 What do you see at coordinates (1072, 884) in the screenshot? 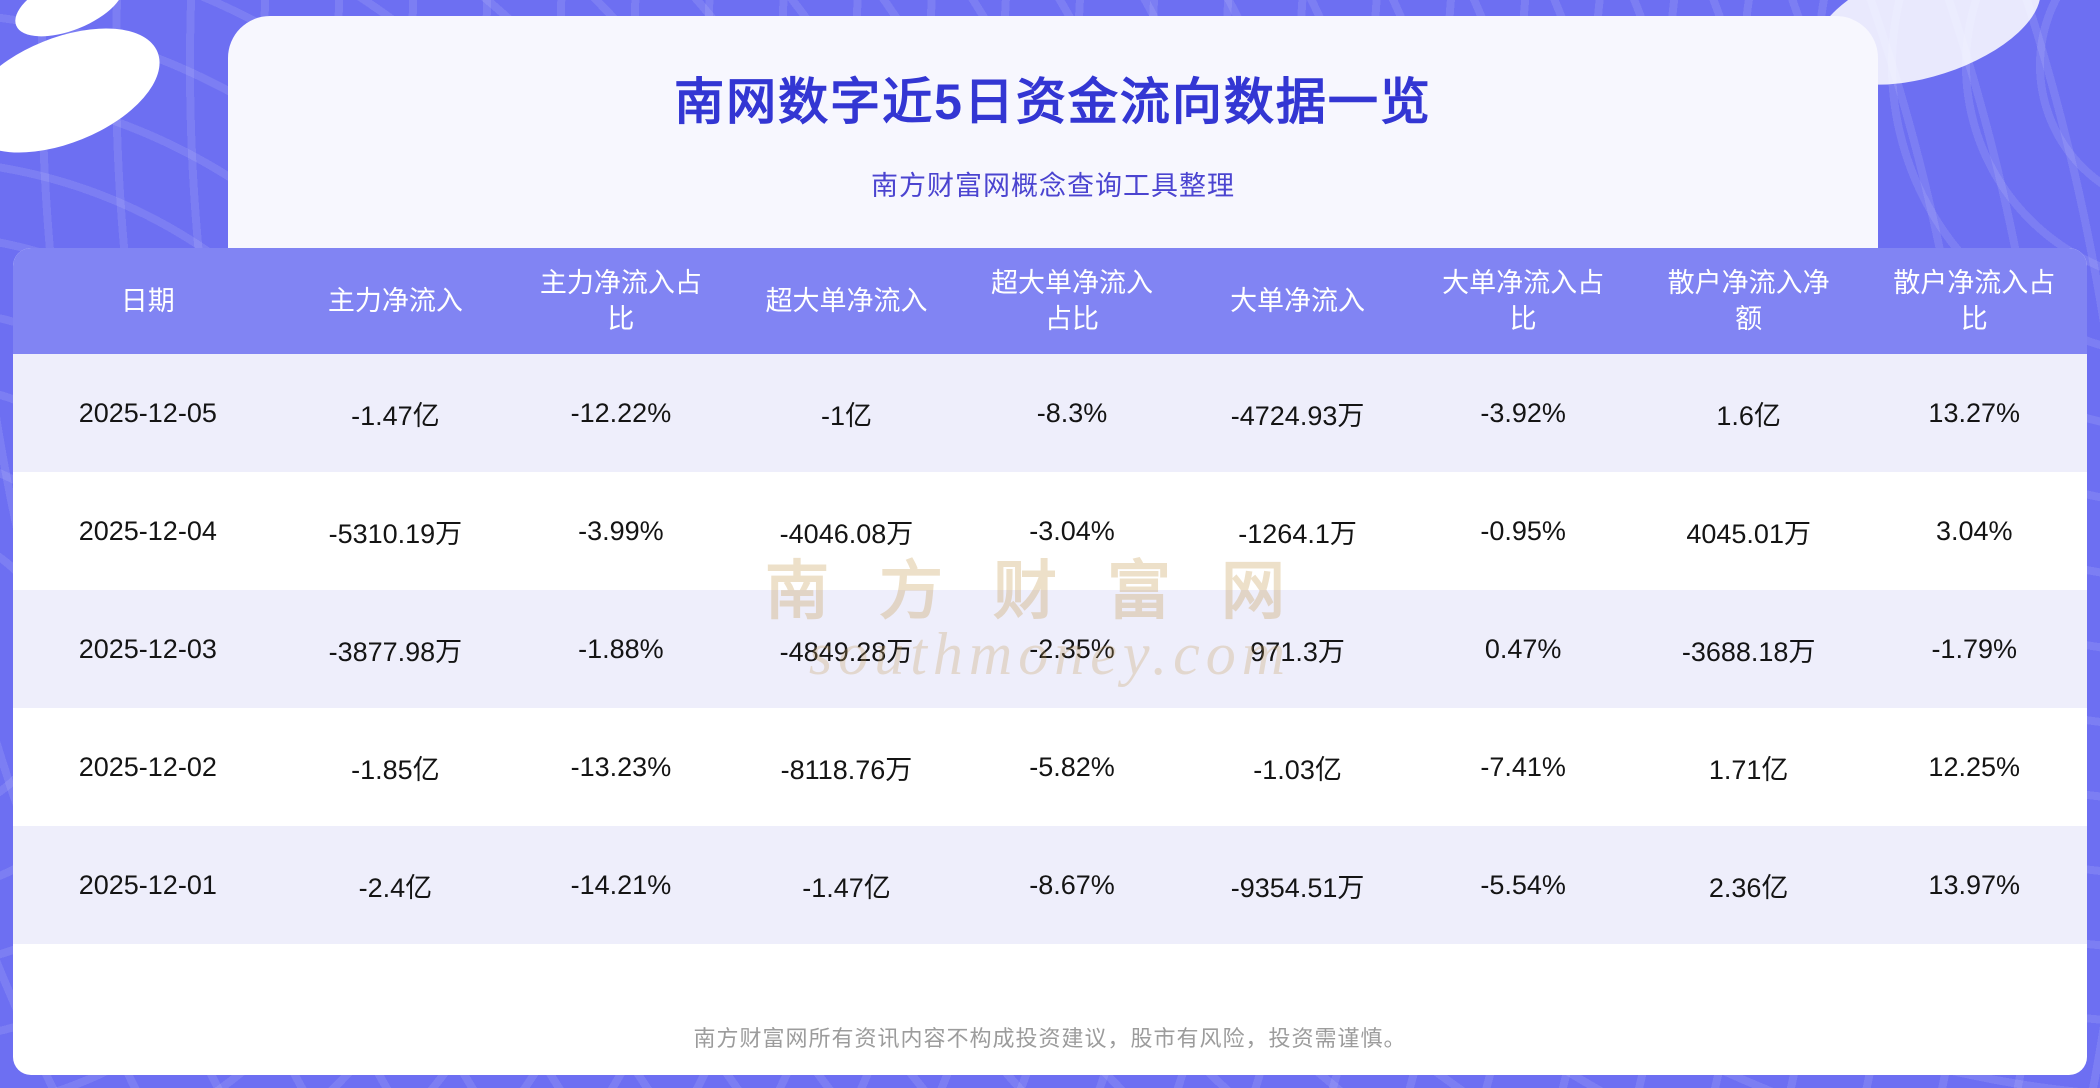
I see `value-cell: -8.67%` at bounding box center [1072, 884].